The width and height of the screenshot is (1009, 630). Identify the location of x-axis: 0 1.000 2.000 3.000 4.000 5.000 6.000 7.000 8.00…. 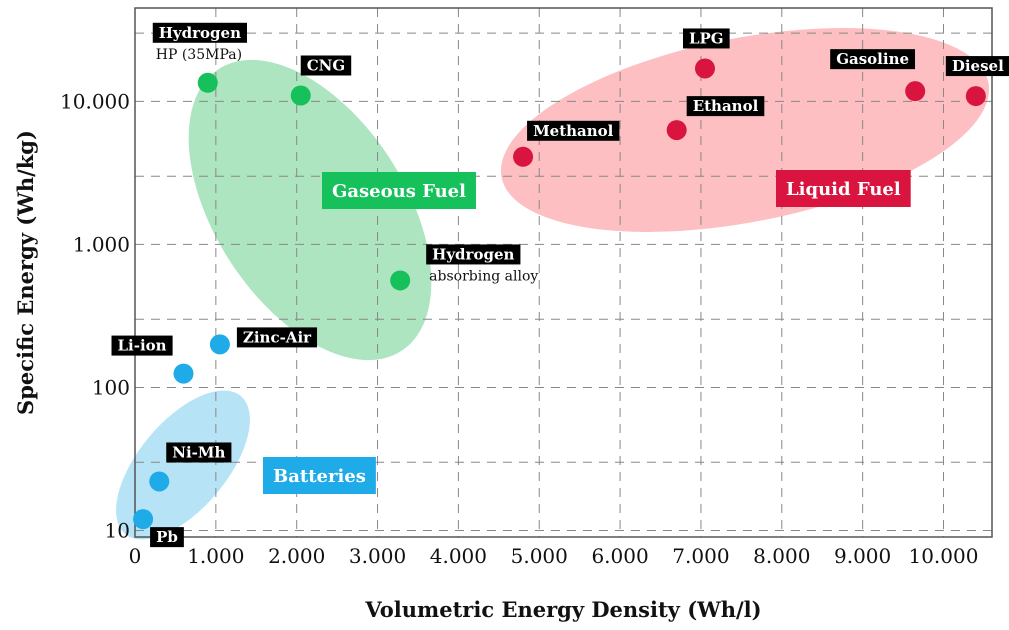
(554, 556).